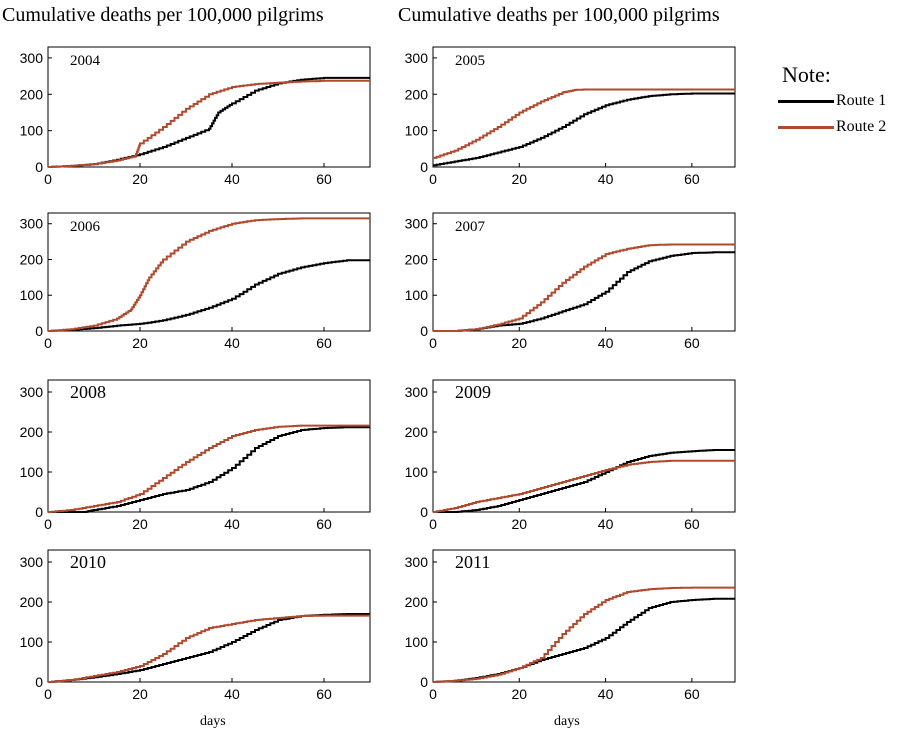 The image size is (908, 734). Describe the element at coordinates (213, 721) in the screenshot. I see `x-axis-label-left: days` at that location.